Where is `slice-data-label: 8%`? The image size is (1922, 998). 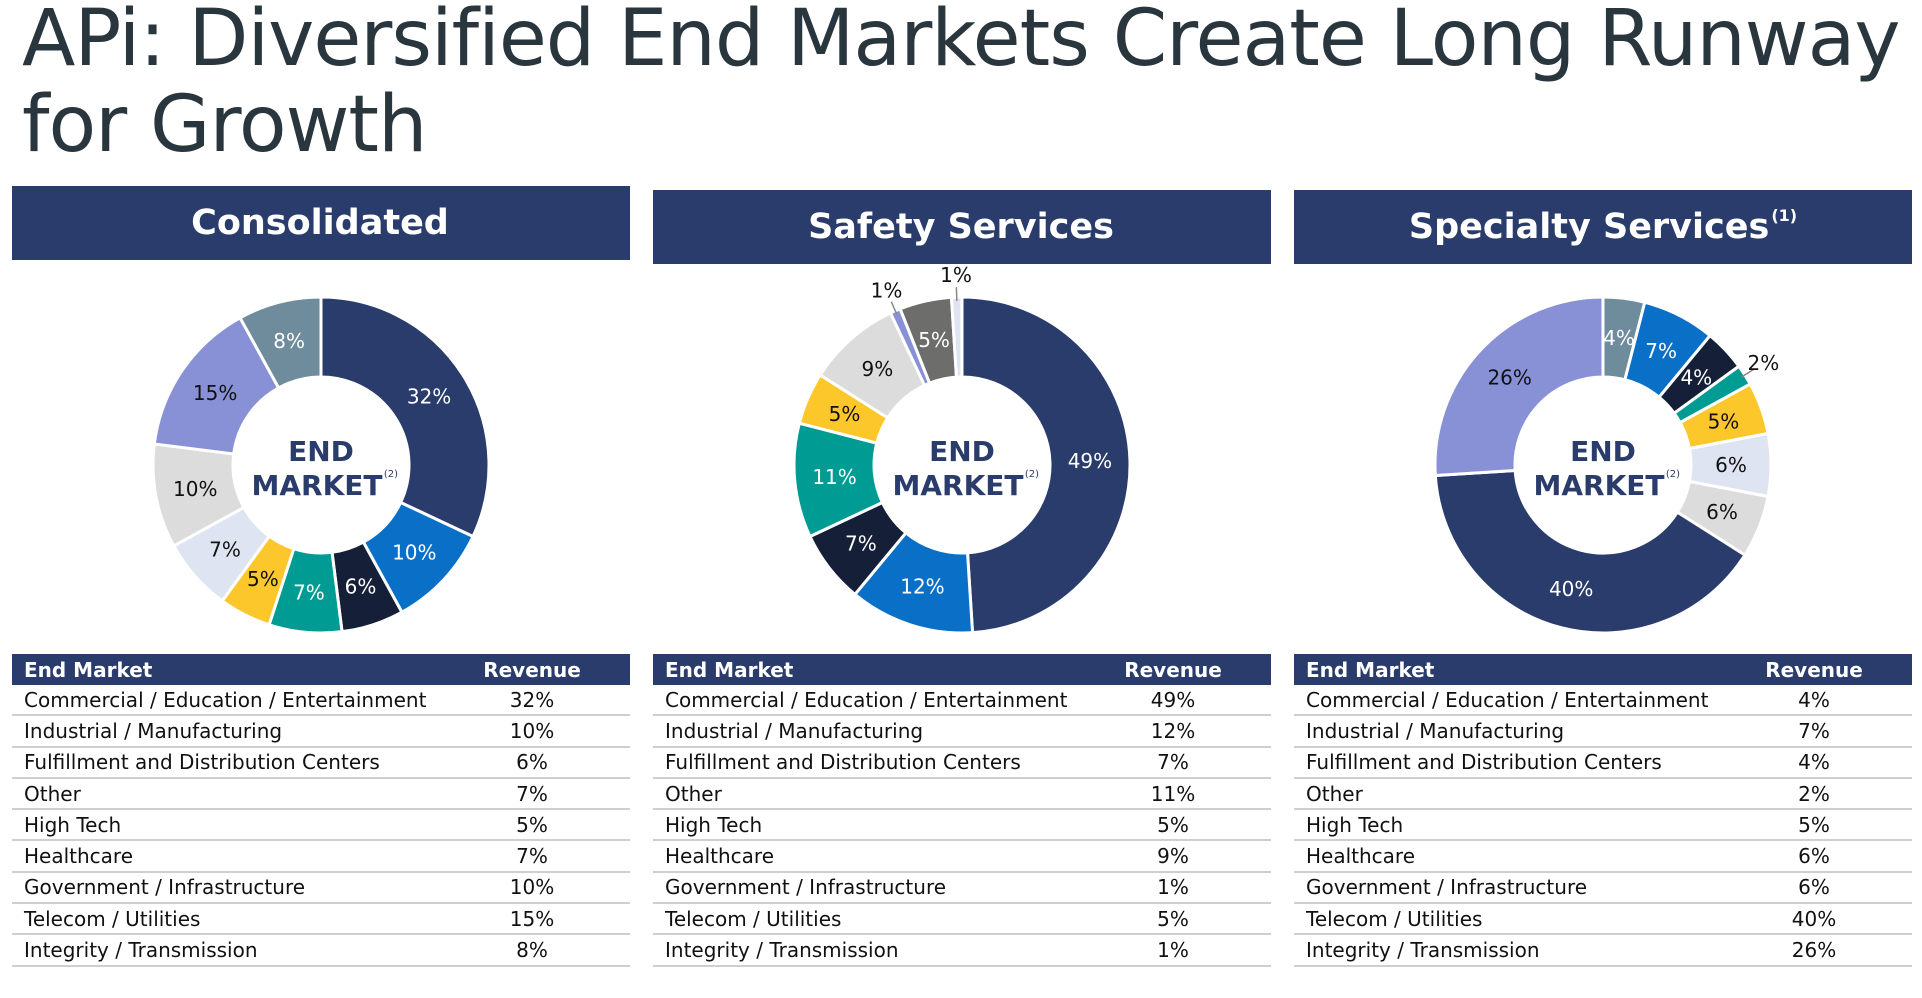
slice-data-label: 8% is located at coordinates (289, 341).